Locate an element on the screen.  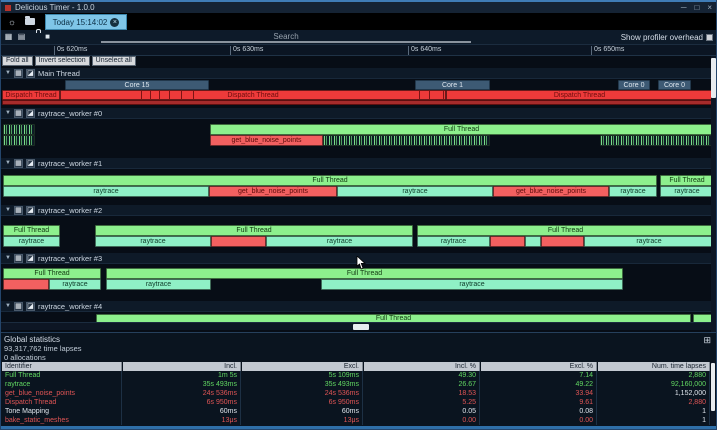
stats-column-header: Excl. is located at coordinates (302, 366).